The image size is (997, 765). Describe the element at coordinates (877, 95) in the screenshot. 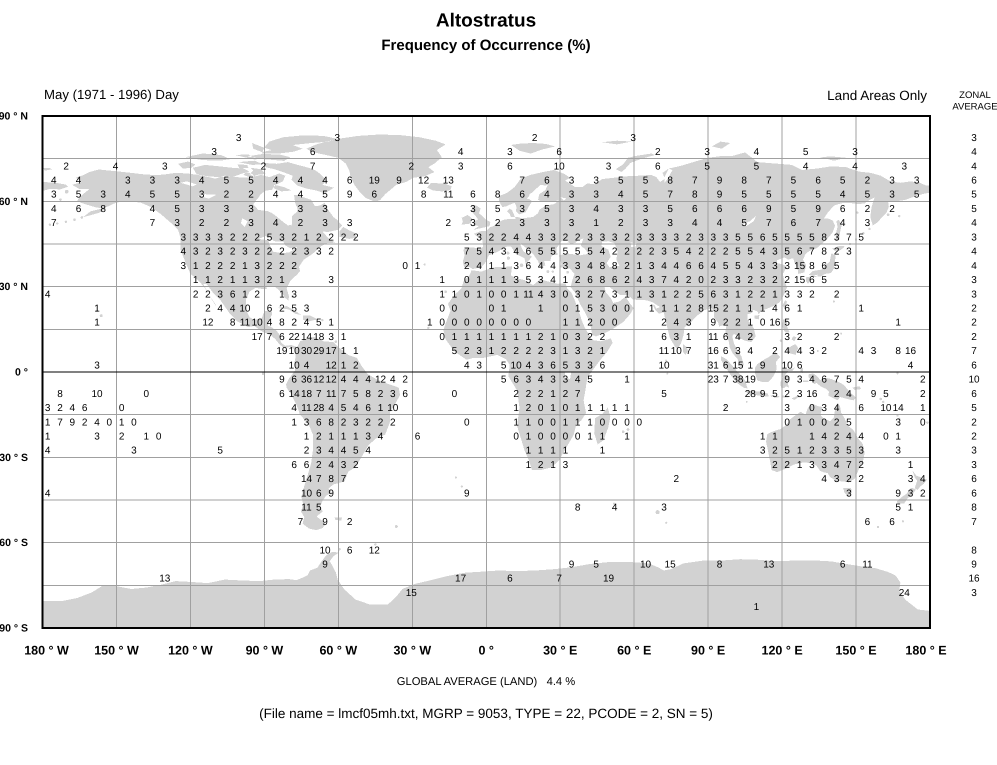

I see `svg-text: Land Areas Only` at that location.